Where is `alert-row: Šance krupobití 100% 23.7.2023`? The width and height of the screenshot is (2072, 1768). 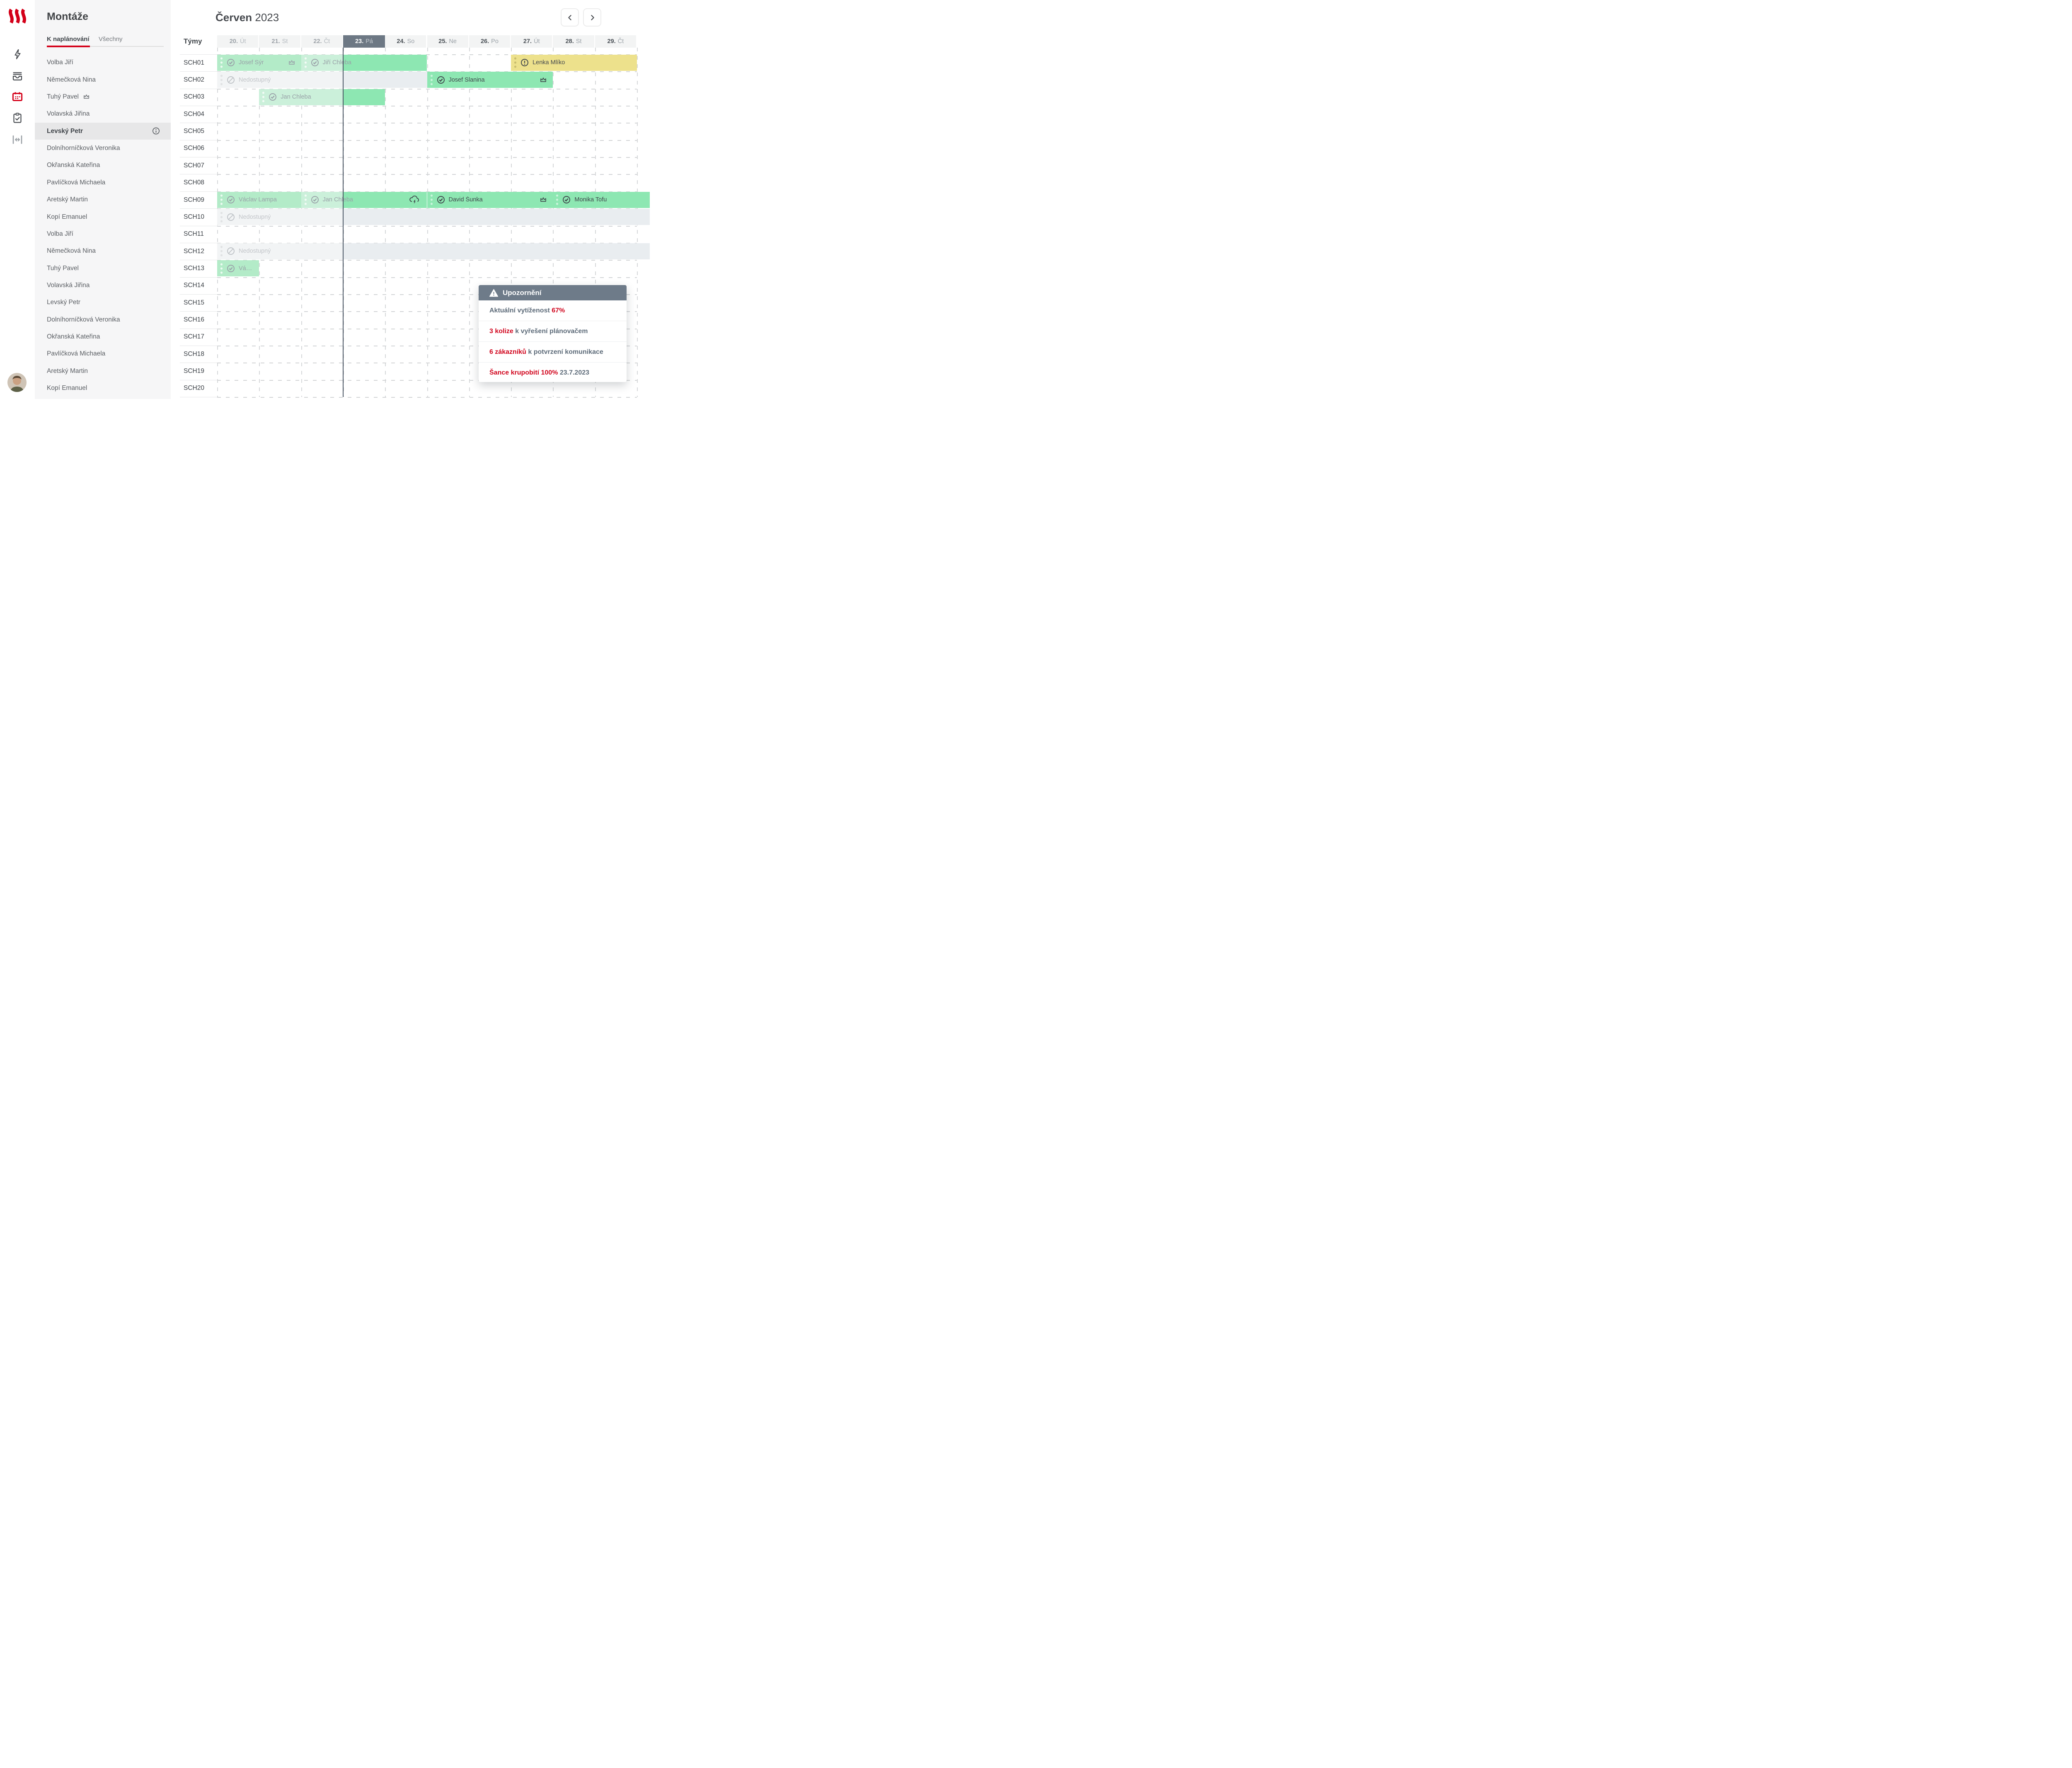
alert-row: Šance krupobití 100% 23.7.2023 is located at coordinates (553, 372).